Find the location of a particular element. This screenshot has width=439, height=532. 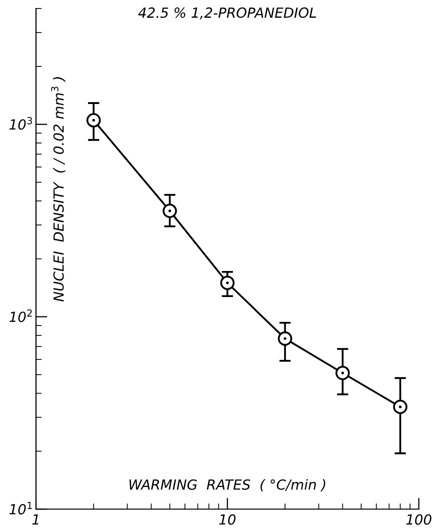

x-tick-label: 10 is located at coordinates (227, 519).